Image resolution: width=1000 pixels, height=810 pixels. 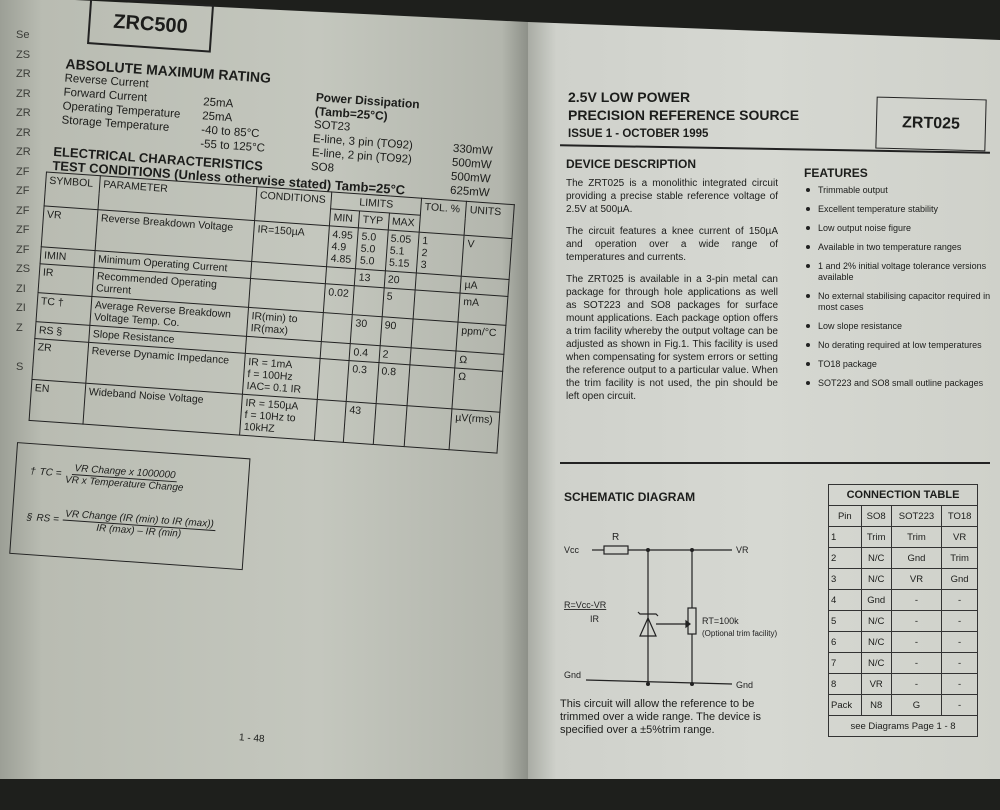 What do you see at coordinates (251, 739) in the screenshot?
I see `page-number: 1 - 48` at bounding box center [251, 739].